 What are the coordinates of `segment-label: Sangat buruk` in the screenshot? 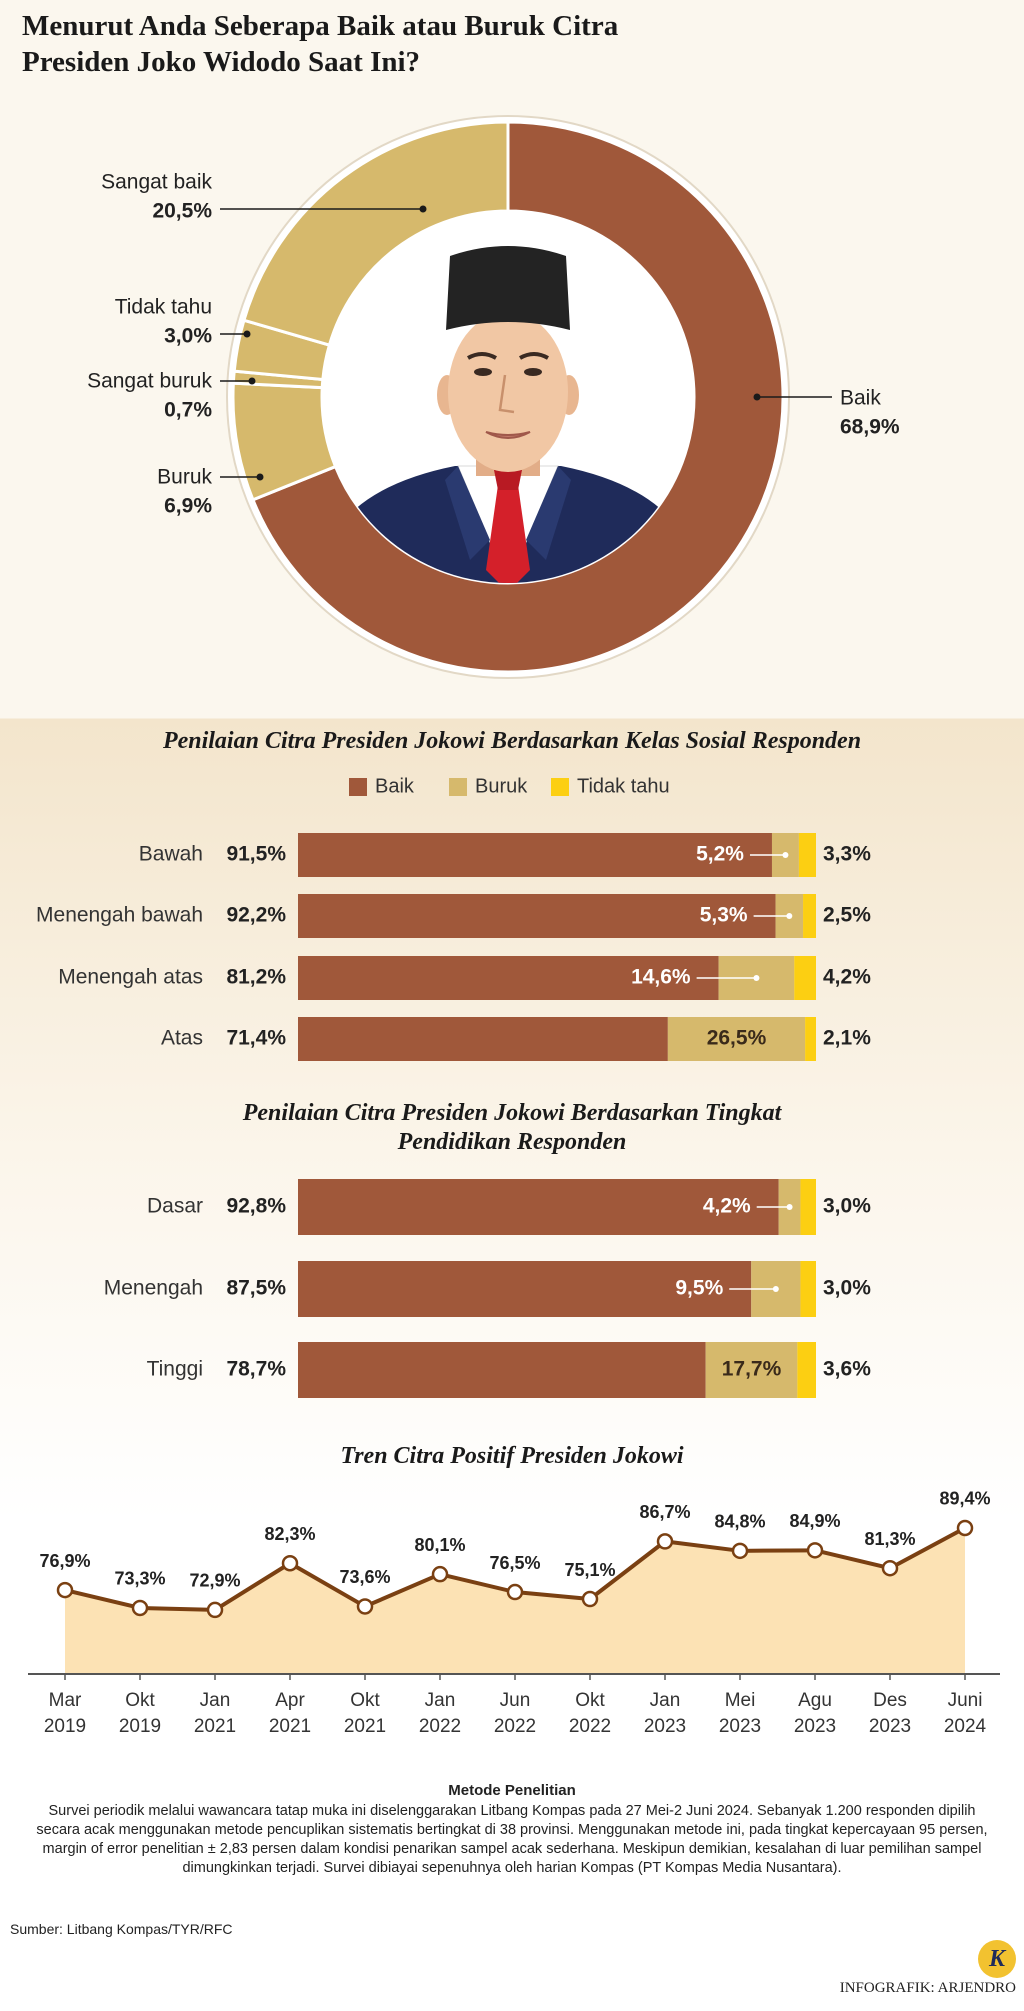 It's located at (149, 381).